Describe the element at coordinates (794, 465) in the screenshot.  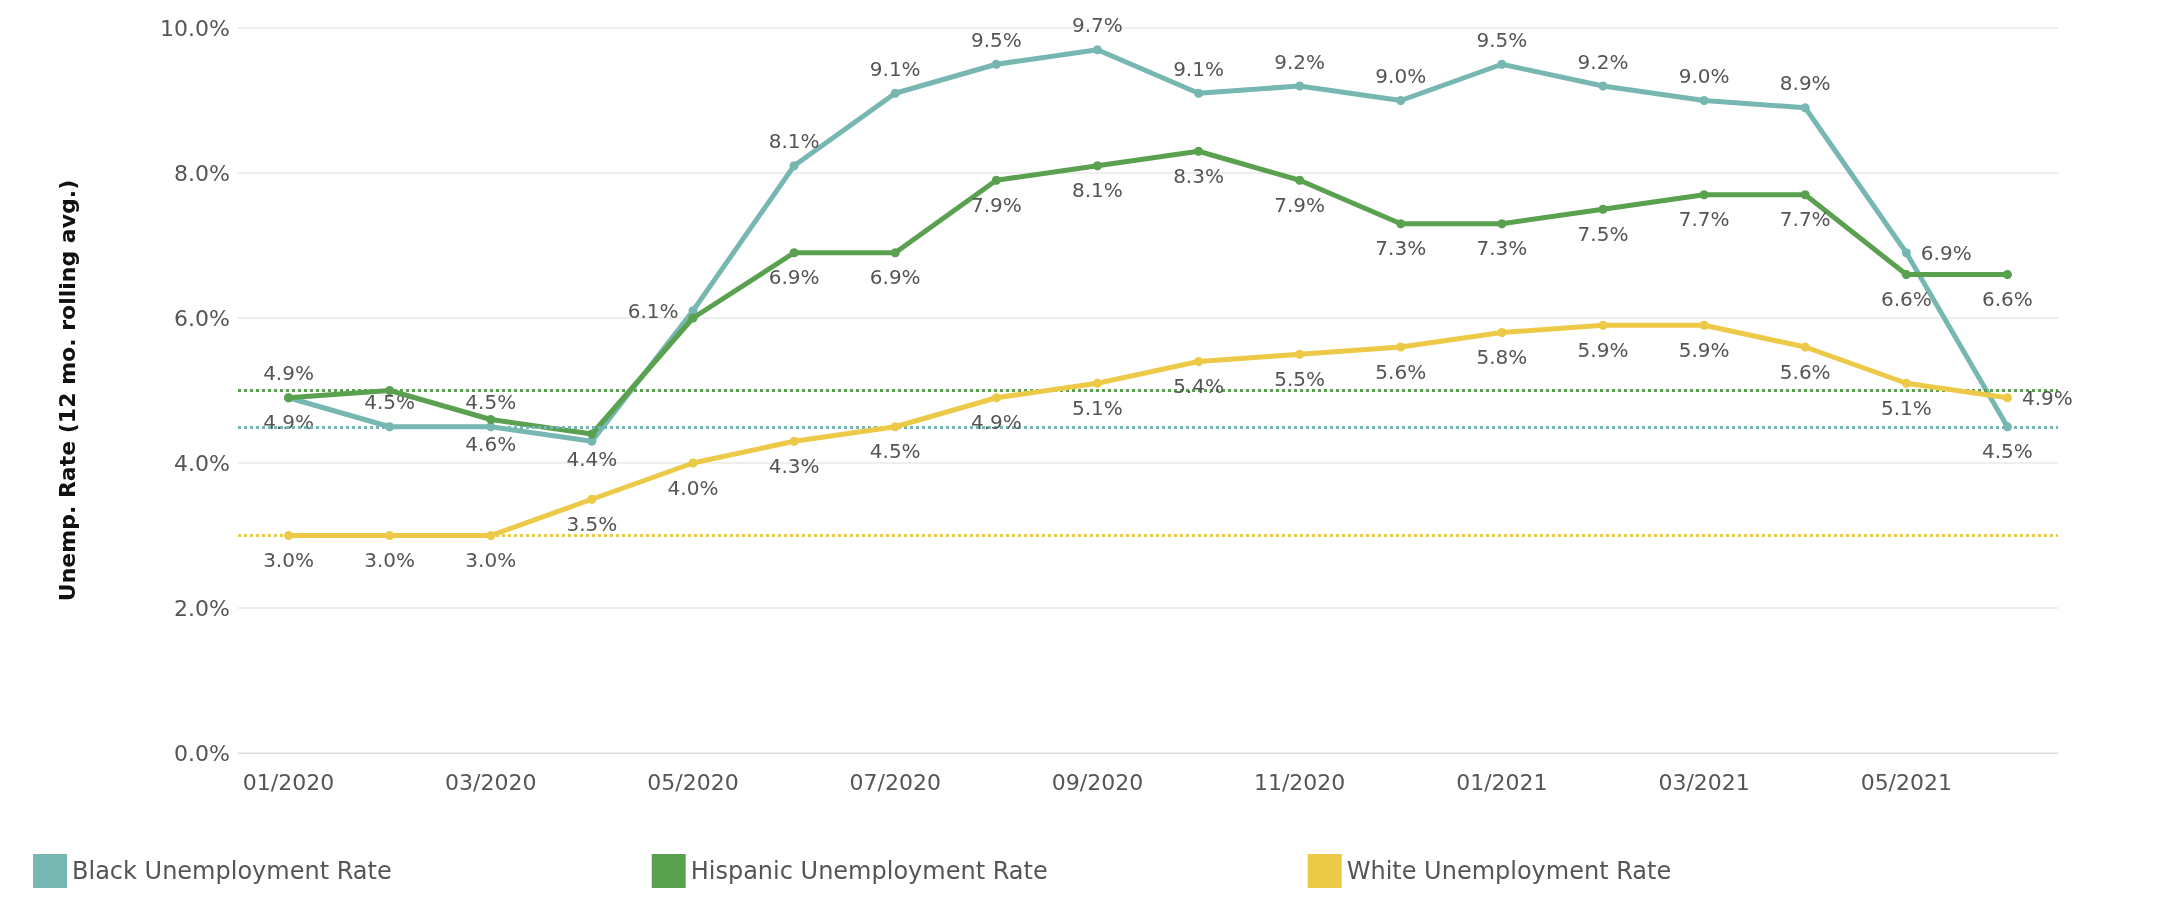
I see `data-label: 4.3%` at that location.